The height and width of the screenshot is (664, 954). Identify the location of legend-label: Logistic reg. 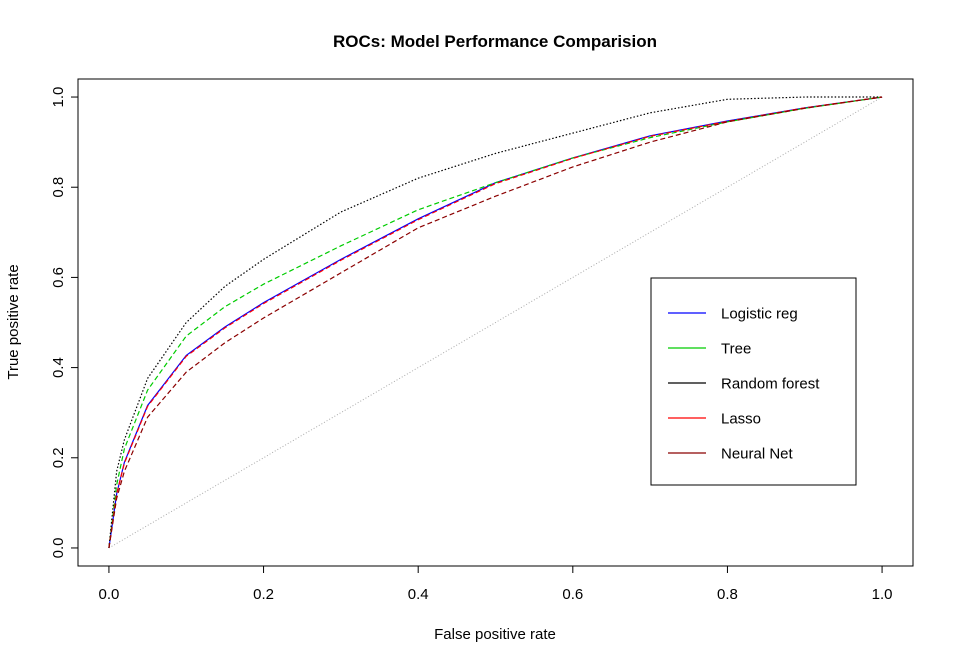
(759, 313).